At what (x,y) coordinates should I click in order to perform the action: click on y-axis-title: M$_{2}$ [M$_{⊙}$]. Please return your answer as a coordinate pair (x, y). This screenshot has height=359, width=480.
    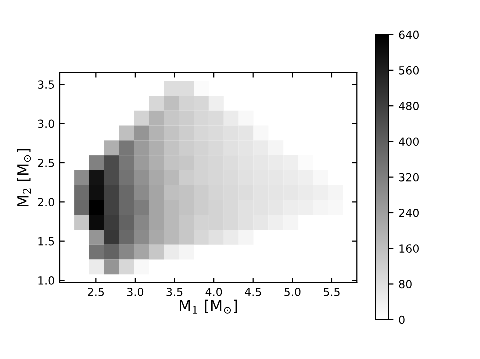
    Looking at the image, I should click on (24, 177).